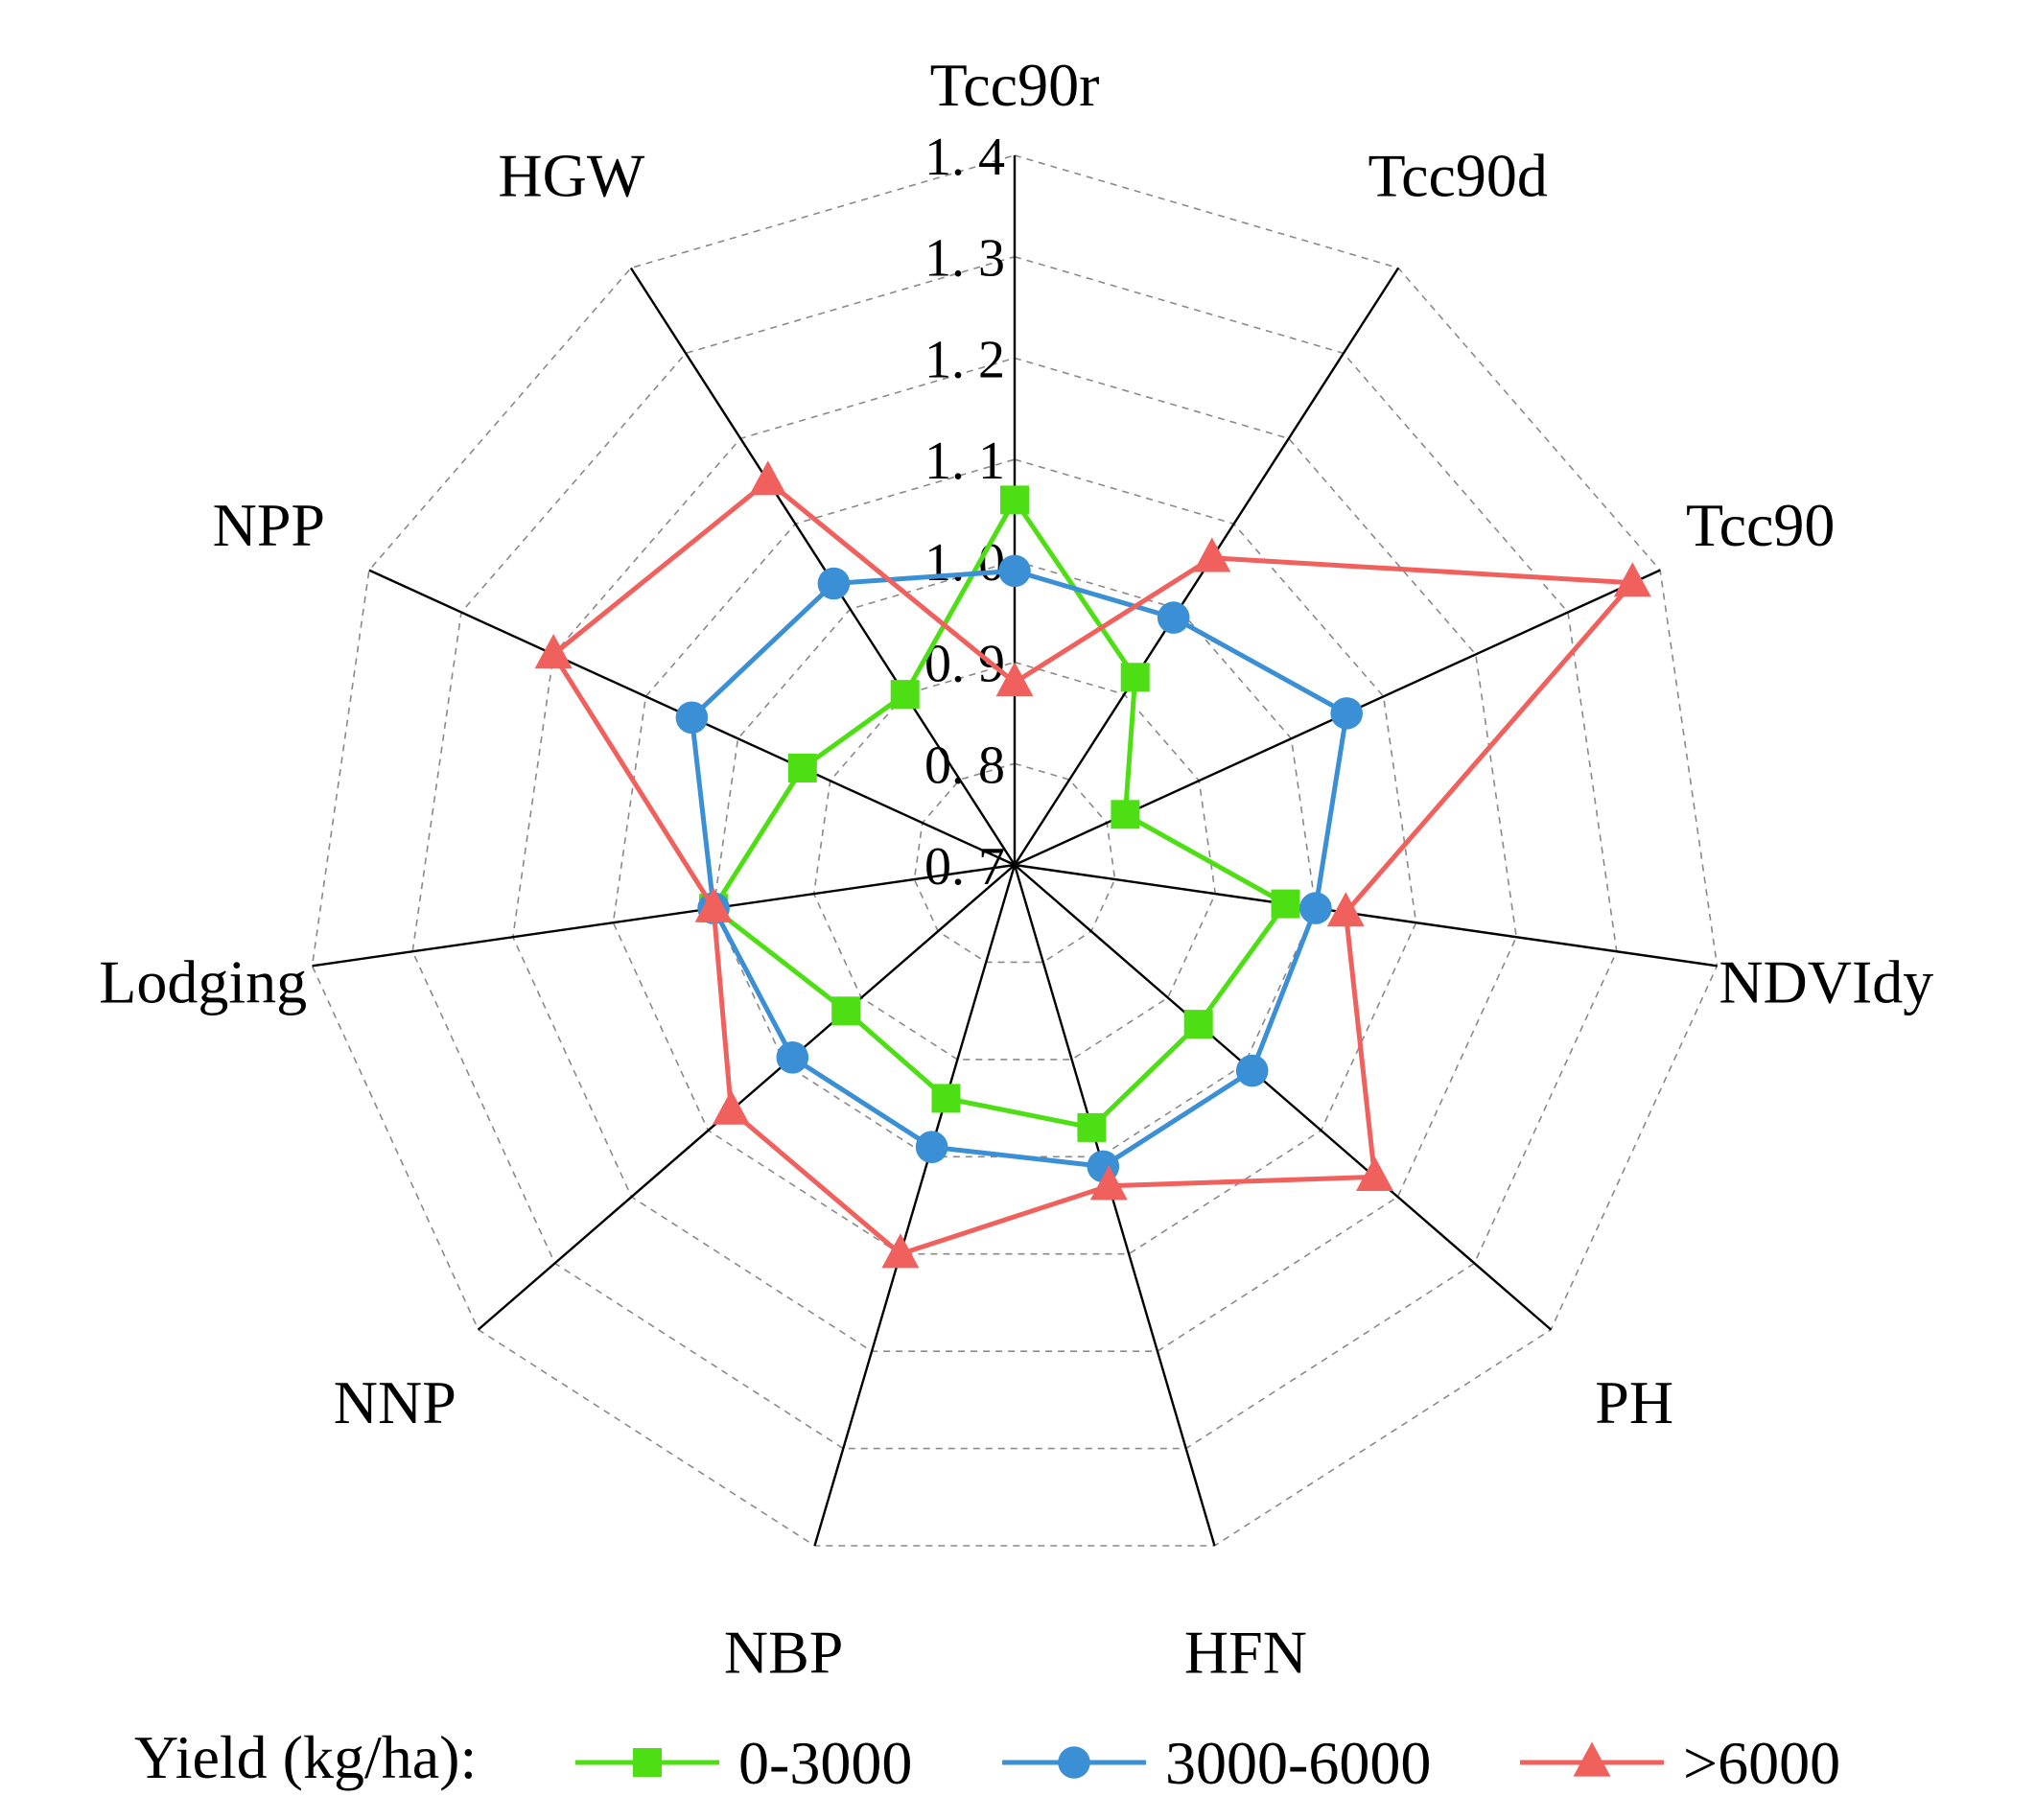 The height and width of the screenshot is (1820, 2035). I want to click on axis-label-lodging: Lodging, so click(203, 982).